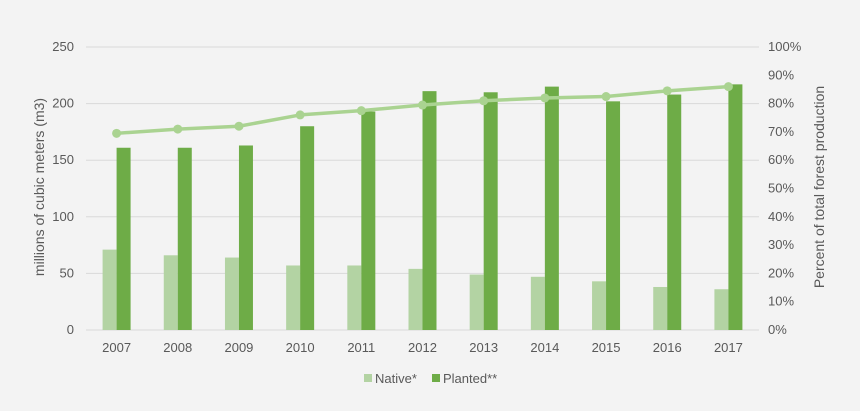 This screenshot has height=411, width=860. Describe the element at coordinates (728, 347) in the screenshot. I see `x-tick-label: 2017` at that location.